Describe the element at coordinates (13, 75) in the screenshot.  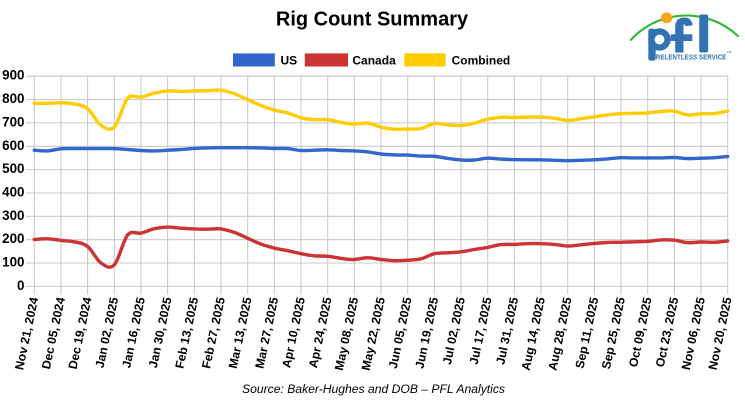
I see `svg-text: 900` at that location.